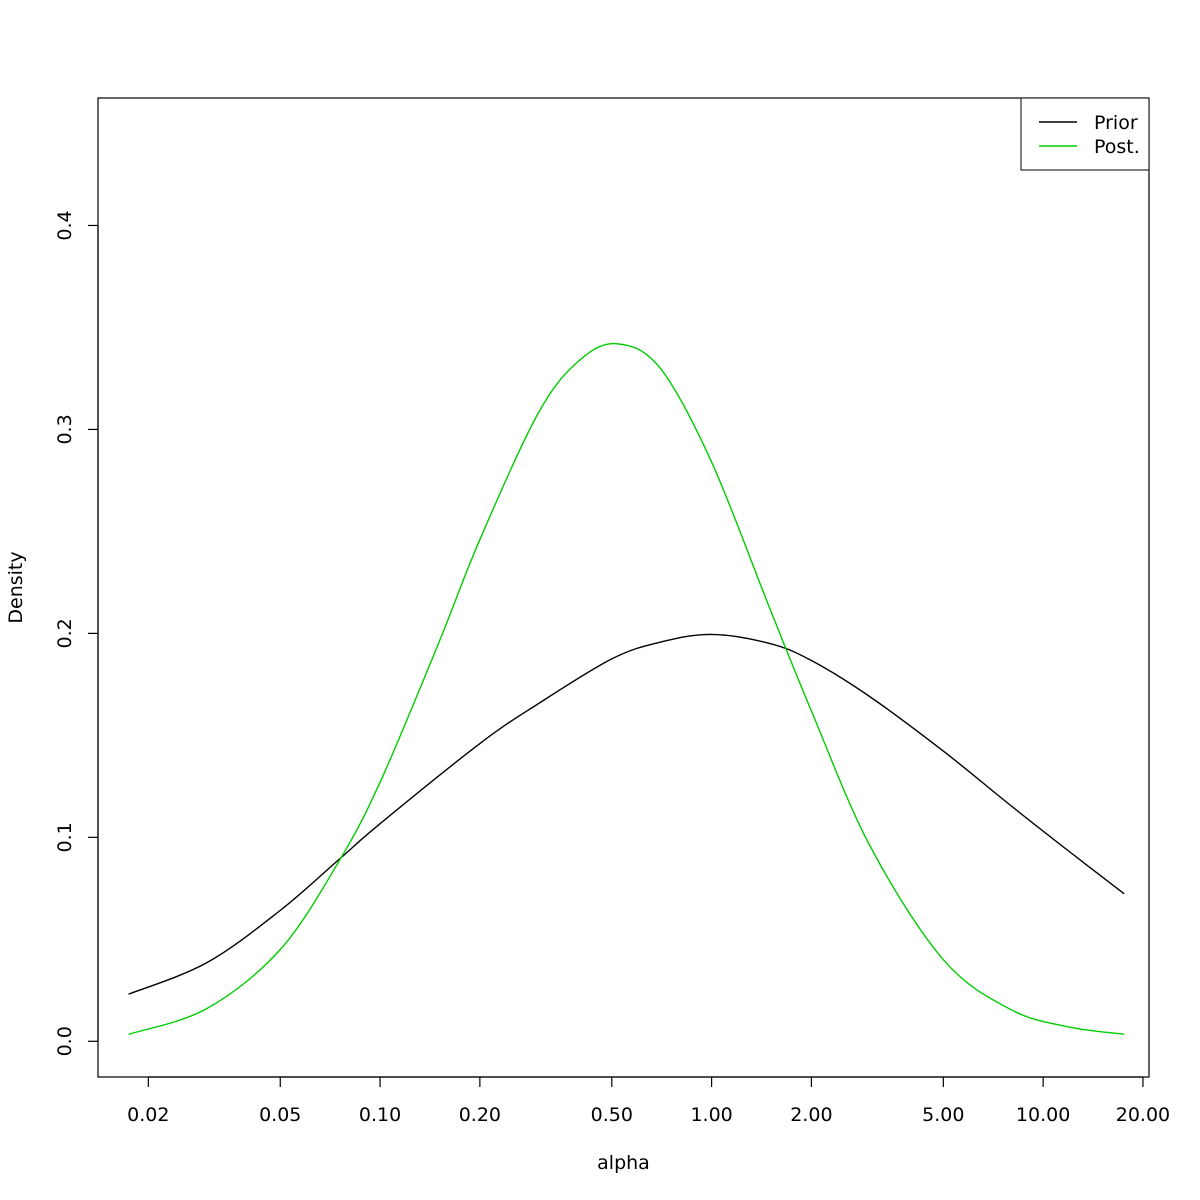 Image resolution: width=1200 pixels, height=1200 pixels. What do you see at coordinates (65, 225) in the screenshot?
I see `y-tick-label: 0.4` at bounding box center [65, 225].